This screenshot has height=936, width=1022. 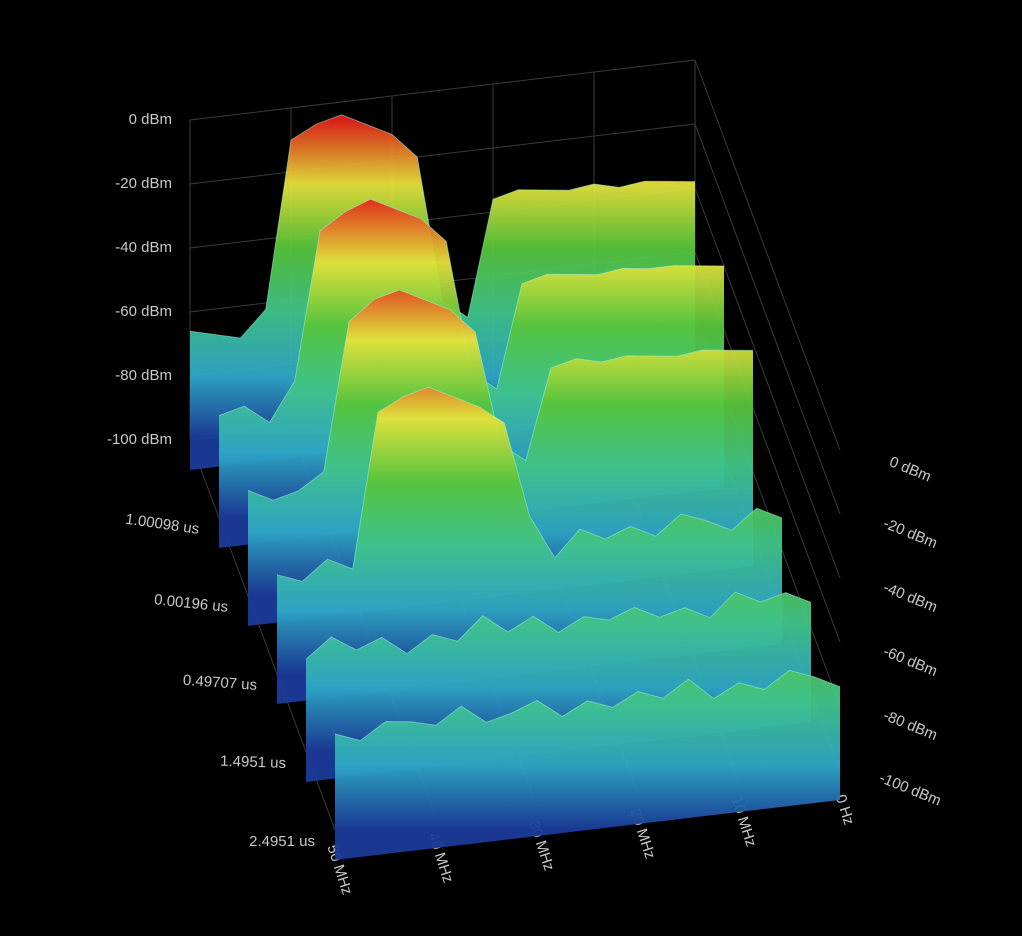 What do you see at coordinates (282, 841) in the screenshot?
I see `time-tick-label: 2.4951 us` at bounding box center [282, 841].